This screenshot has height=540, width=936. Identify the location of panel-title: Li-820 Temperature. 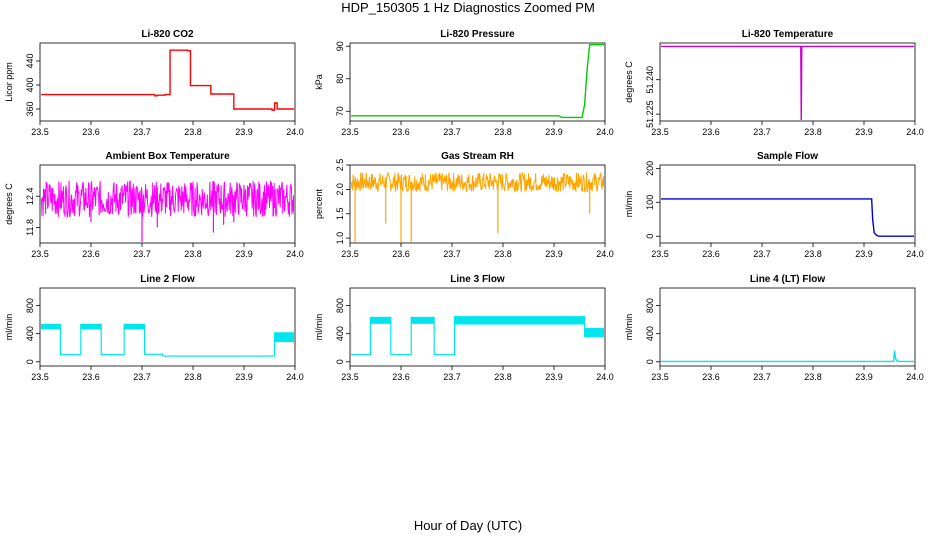
(788, 34).